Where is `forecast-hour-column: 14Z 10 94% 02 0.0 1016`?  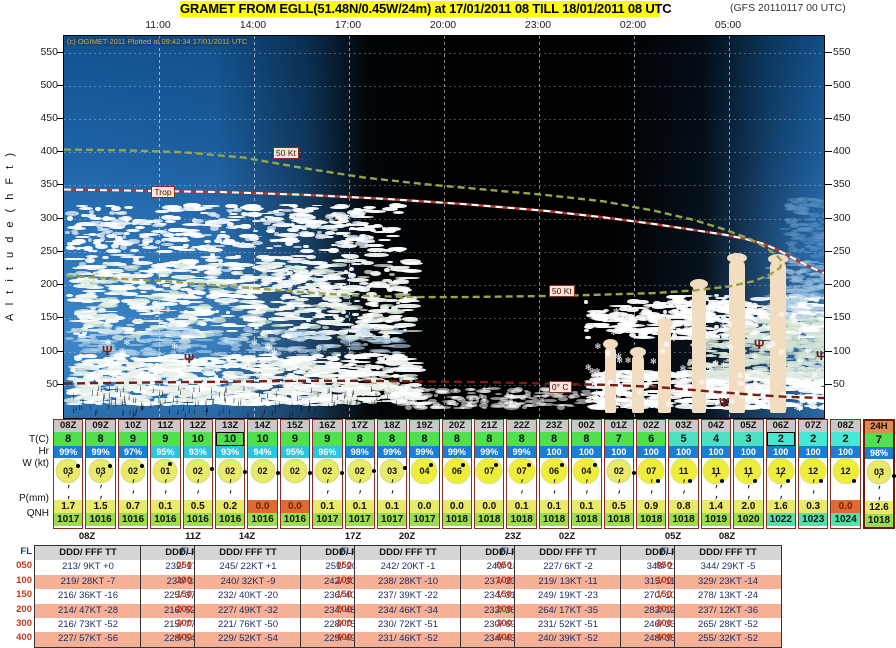
forecast-hour-column: 14Z 10 94% 02 0.0 1016 is located at coordinates (263, 474).